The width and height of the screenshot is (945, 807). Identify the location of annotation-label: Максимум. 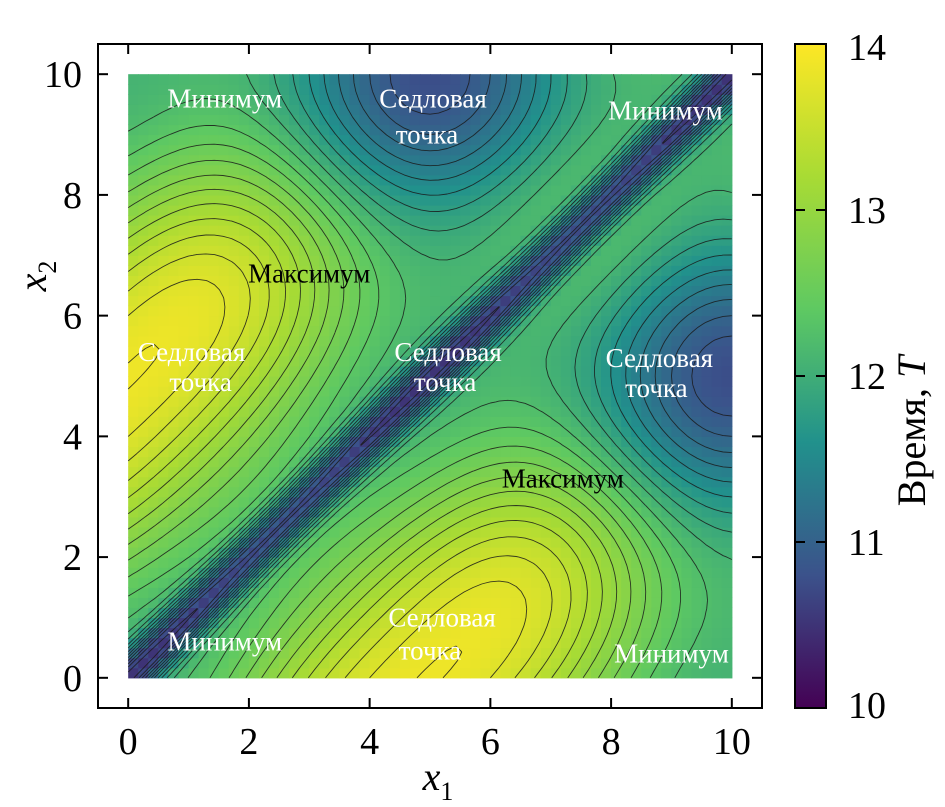
(309, 273).